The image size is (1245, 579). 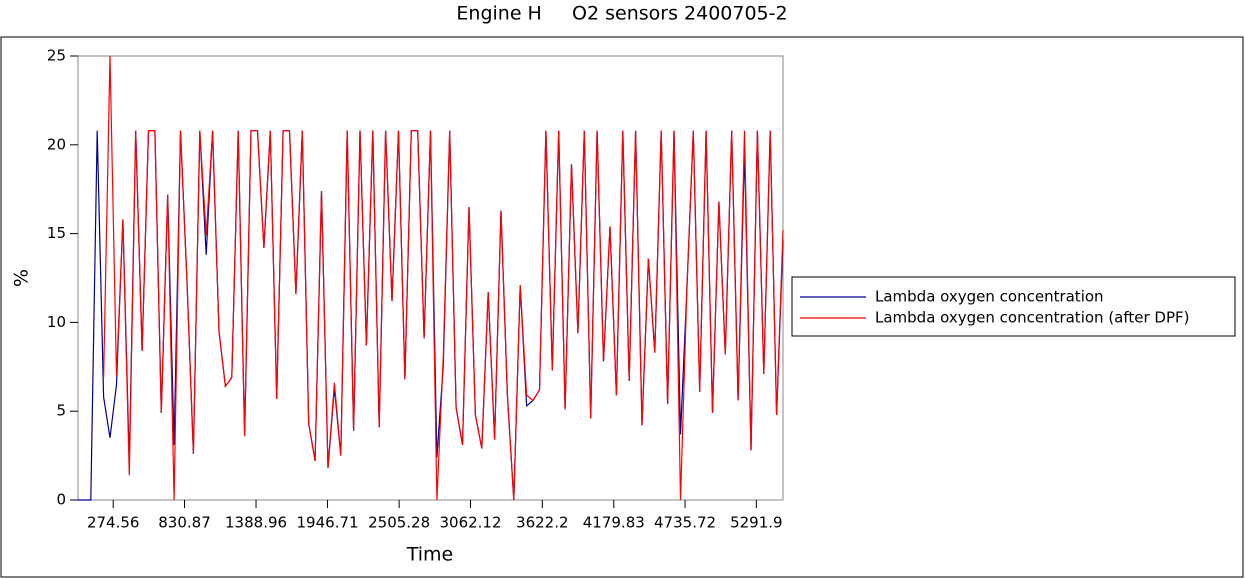 I want to click on y-axis-label: %, so click(x=22, y=278).